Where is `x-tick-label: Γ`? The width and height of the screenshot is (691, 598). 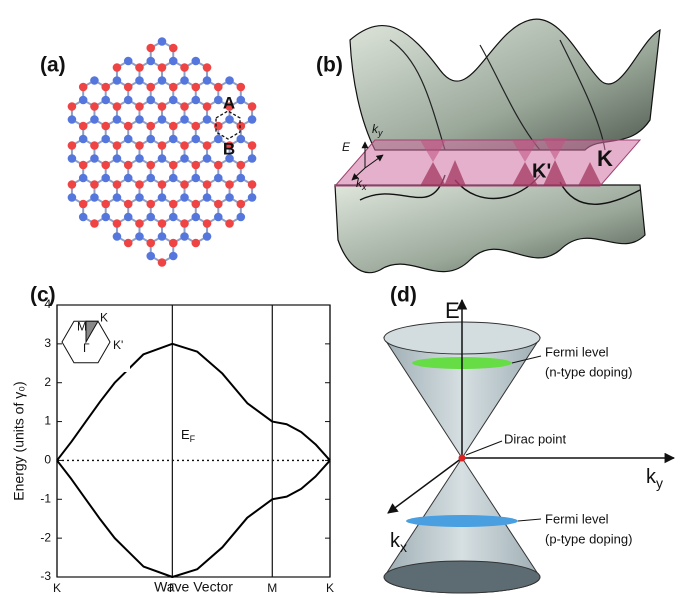
x-tick-label: Γ is located at coordinates (172, 588).